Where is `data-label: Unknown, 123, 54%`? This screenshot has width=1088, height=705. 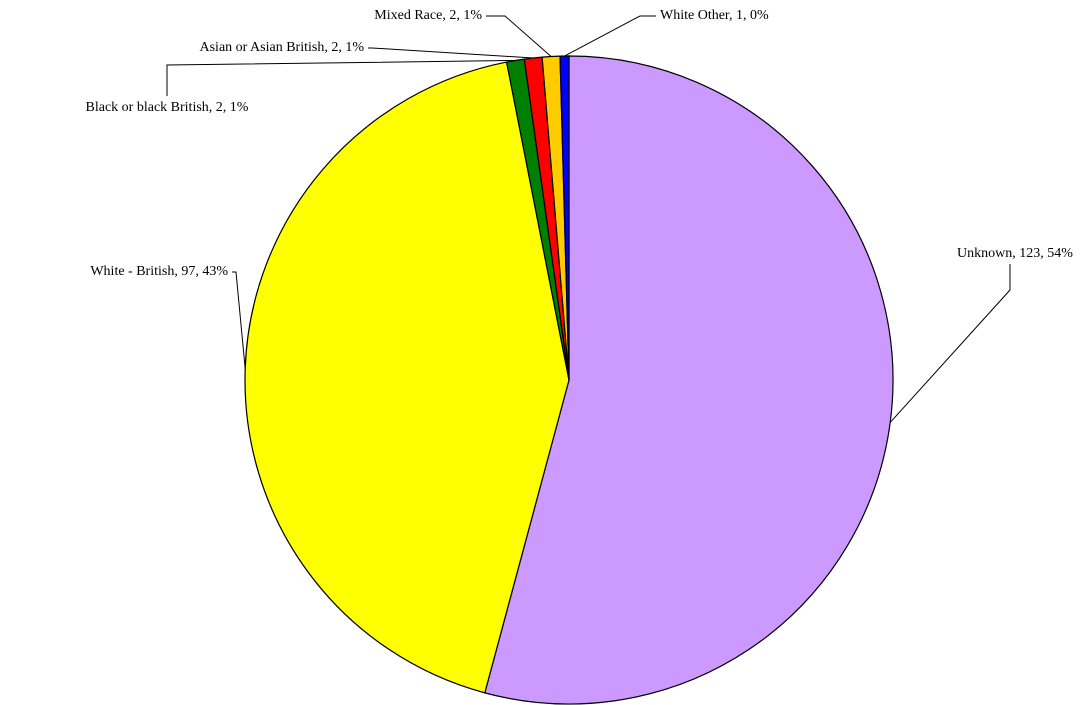
data-label: Unknown, 123, 54% is located at coordinates (1015, 253).